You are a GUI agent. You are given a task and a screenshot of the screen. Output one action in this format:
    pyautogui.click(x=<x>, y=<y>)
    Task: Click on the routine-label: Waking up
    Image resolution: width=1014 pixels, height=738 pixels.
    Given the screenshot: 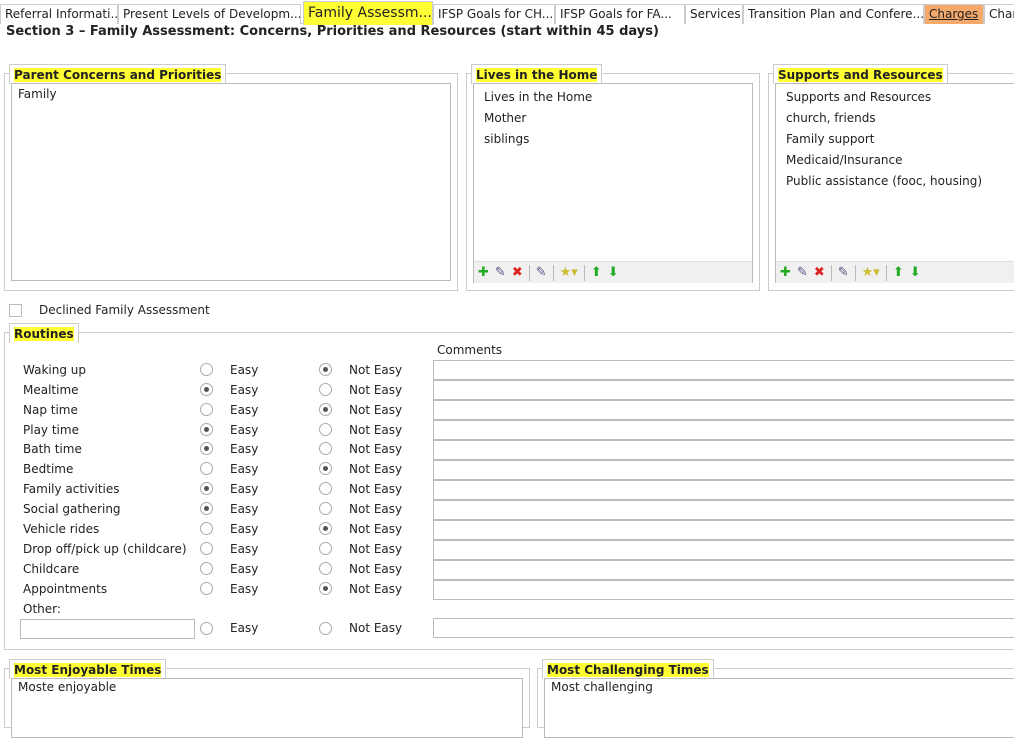 What is the action you would take?
    pyautogui.click(x=54, y=370)
    